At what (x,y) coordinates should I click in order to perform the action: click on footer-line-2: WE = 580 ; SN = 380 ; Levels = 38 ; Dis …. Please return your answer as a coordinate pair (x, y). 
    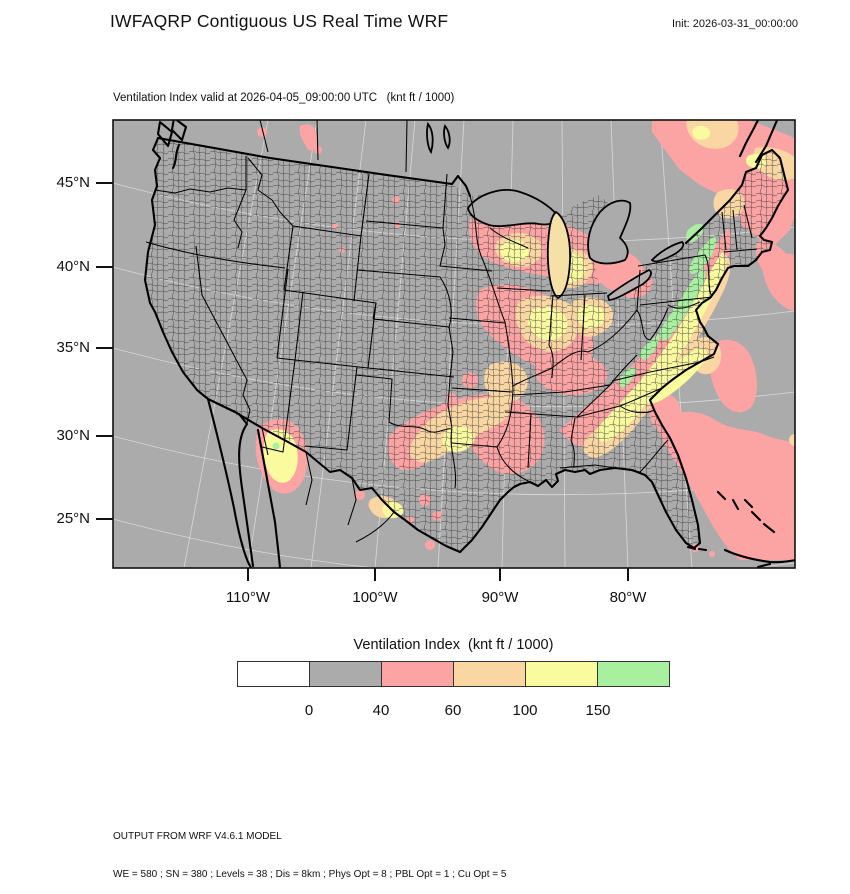
    Looking at the image, I should click on (310, 874).